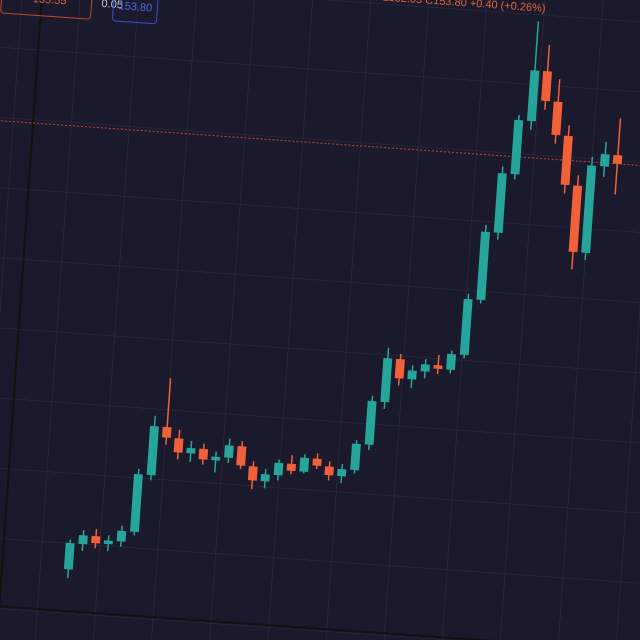  I want to click on price-line, so click(320, 144).